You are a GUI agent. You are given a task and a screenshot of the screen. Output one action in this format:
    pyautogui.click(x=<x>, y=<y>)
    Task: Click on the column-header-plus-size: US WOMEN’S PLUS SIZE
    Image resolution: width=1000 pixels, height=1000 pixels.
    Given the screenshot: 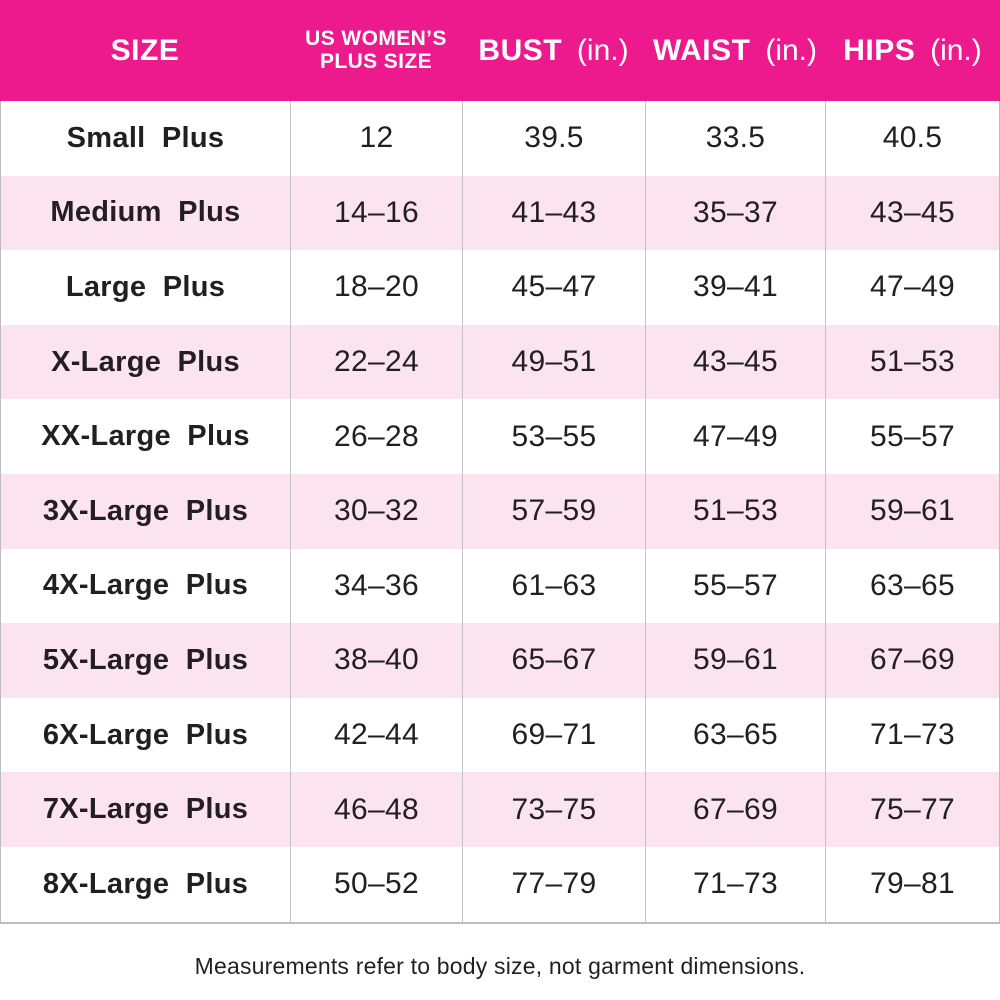 What is the action you would take?
    pyautogui.click(x=376, y=50)
    